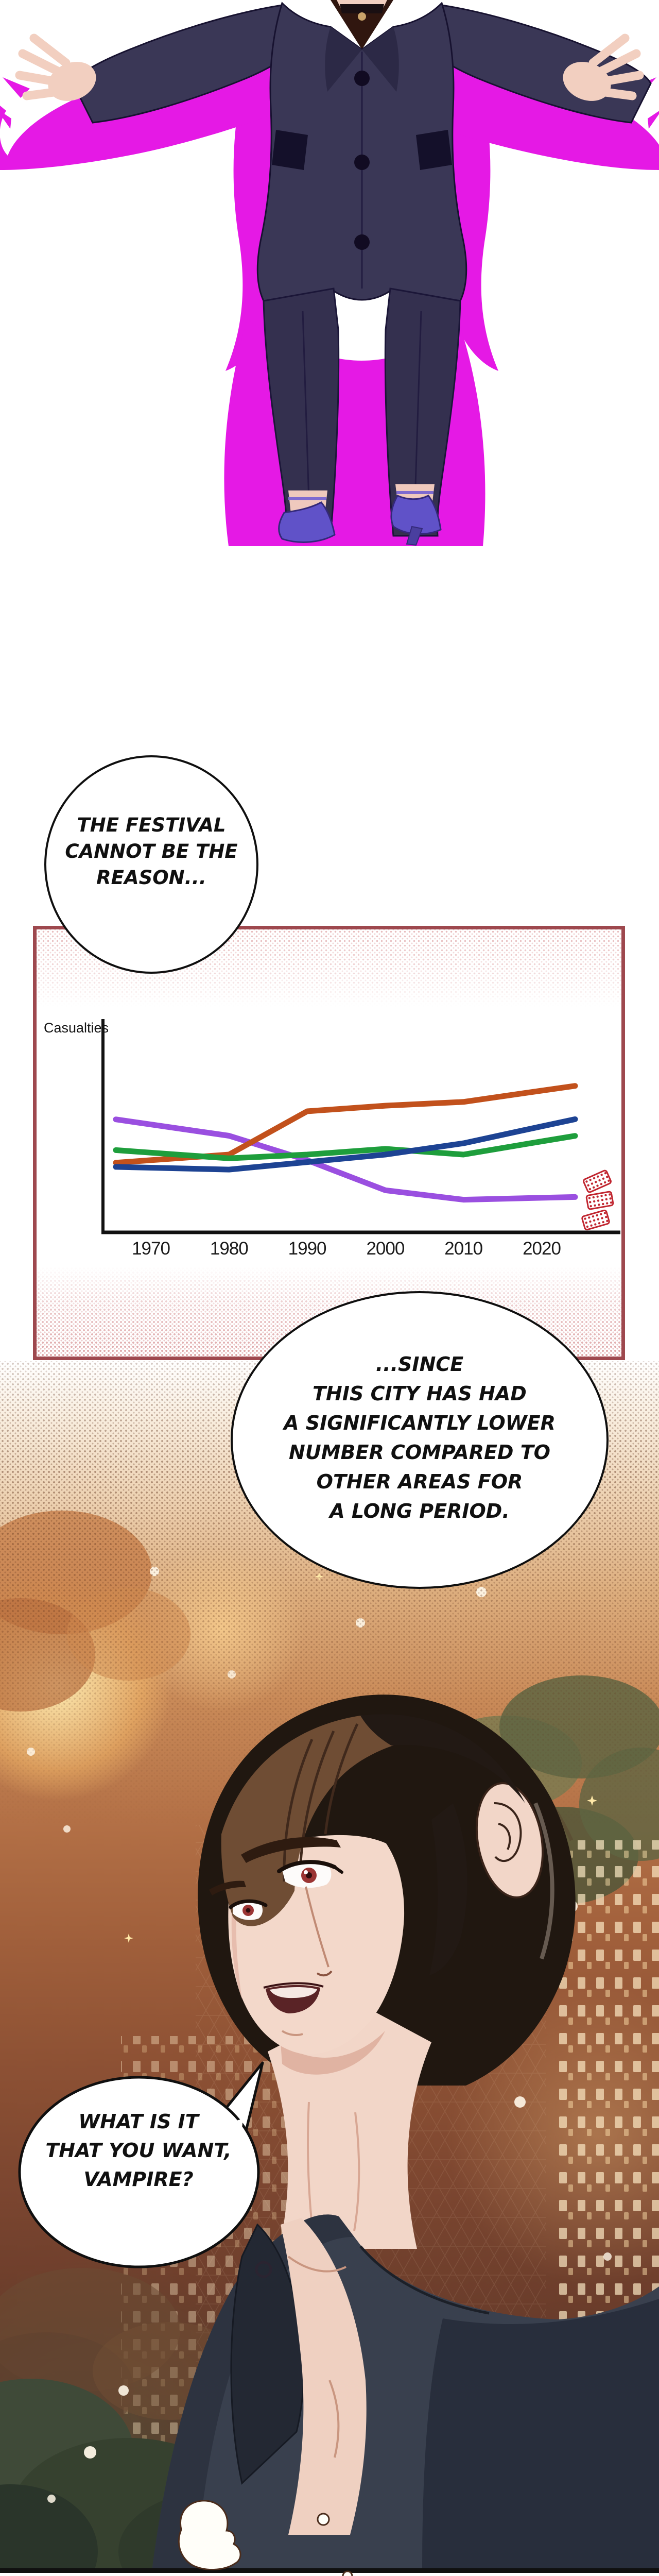 The image size is (659, 2576). I want to click on jaw-shadow, so click(333, 2053).